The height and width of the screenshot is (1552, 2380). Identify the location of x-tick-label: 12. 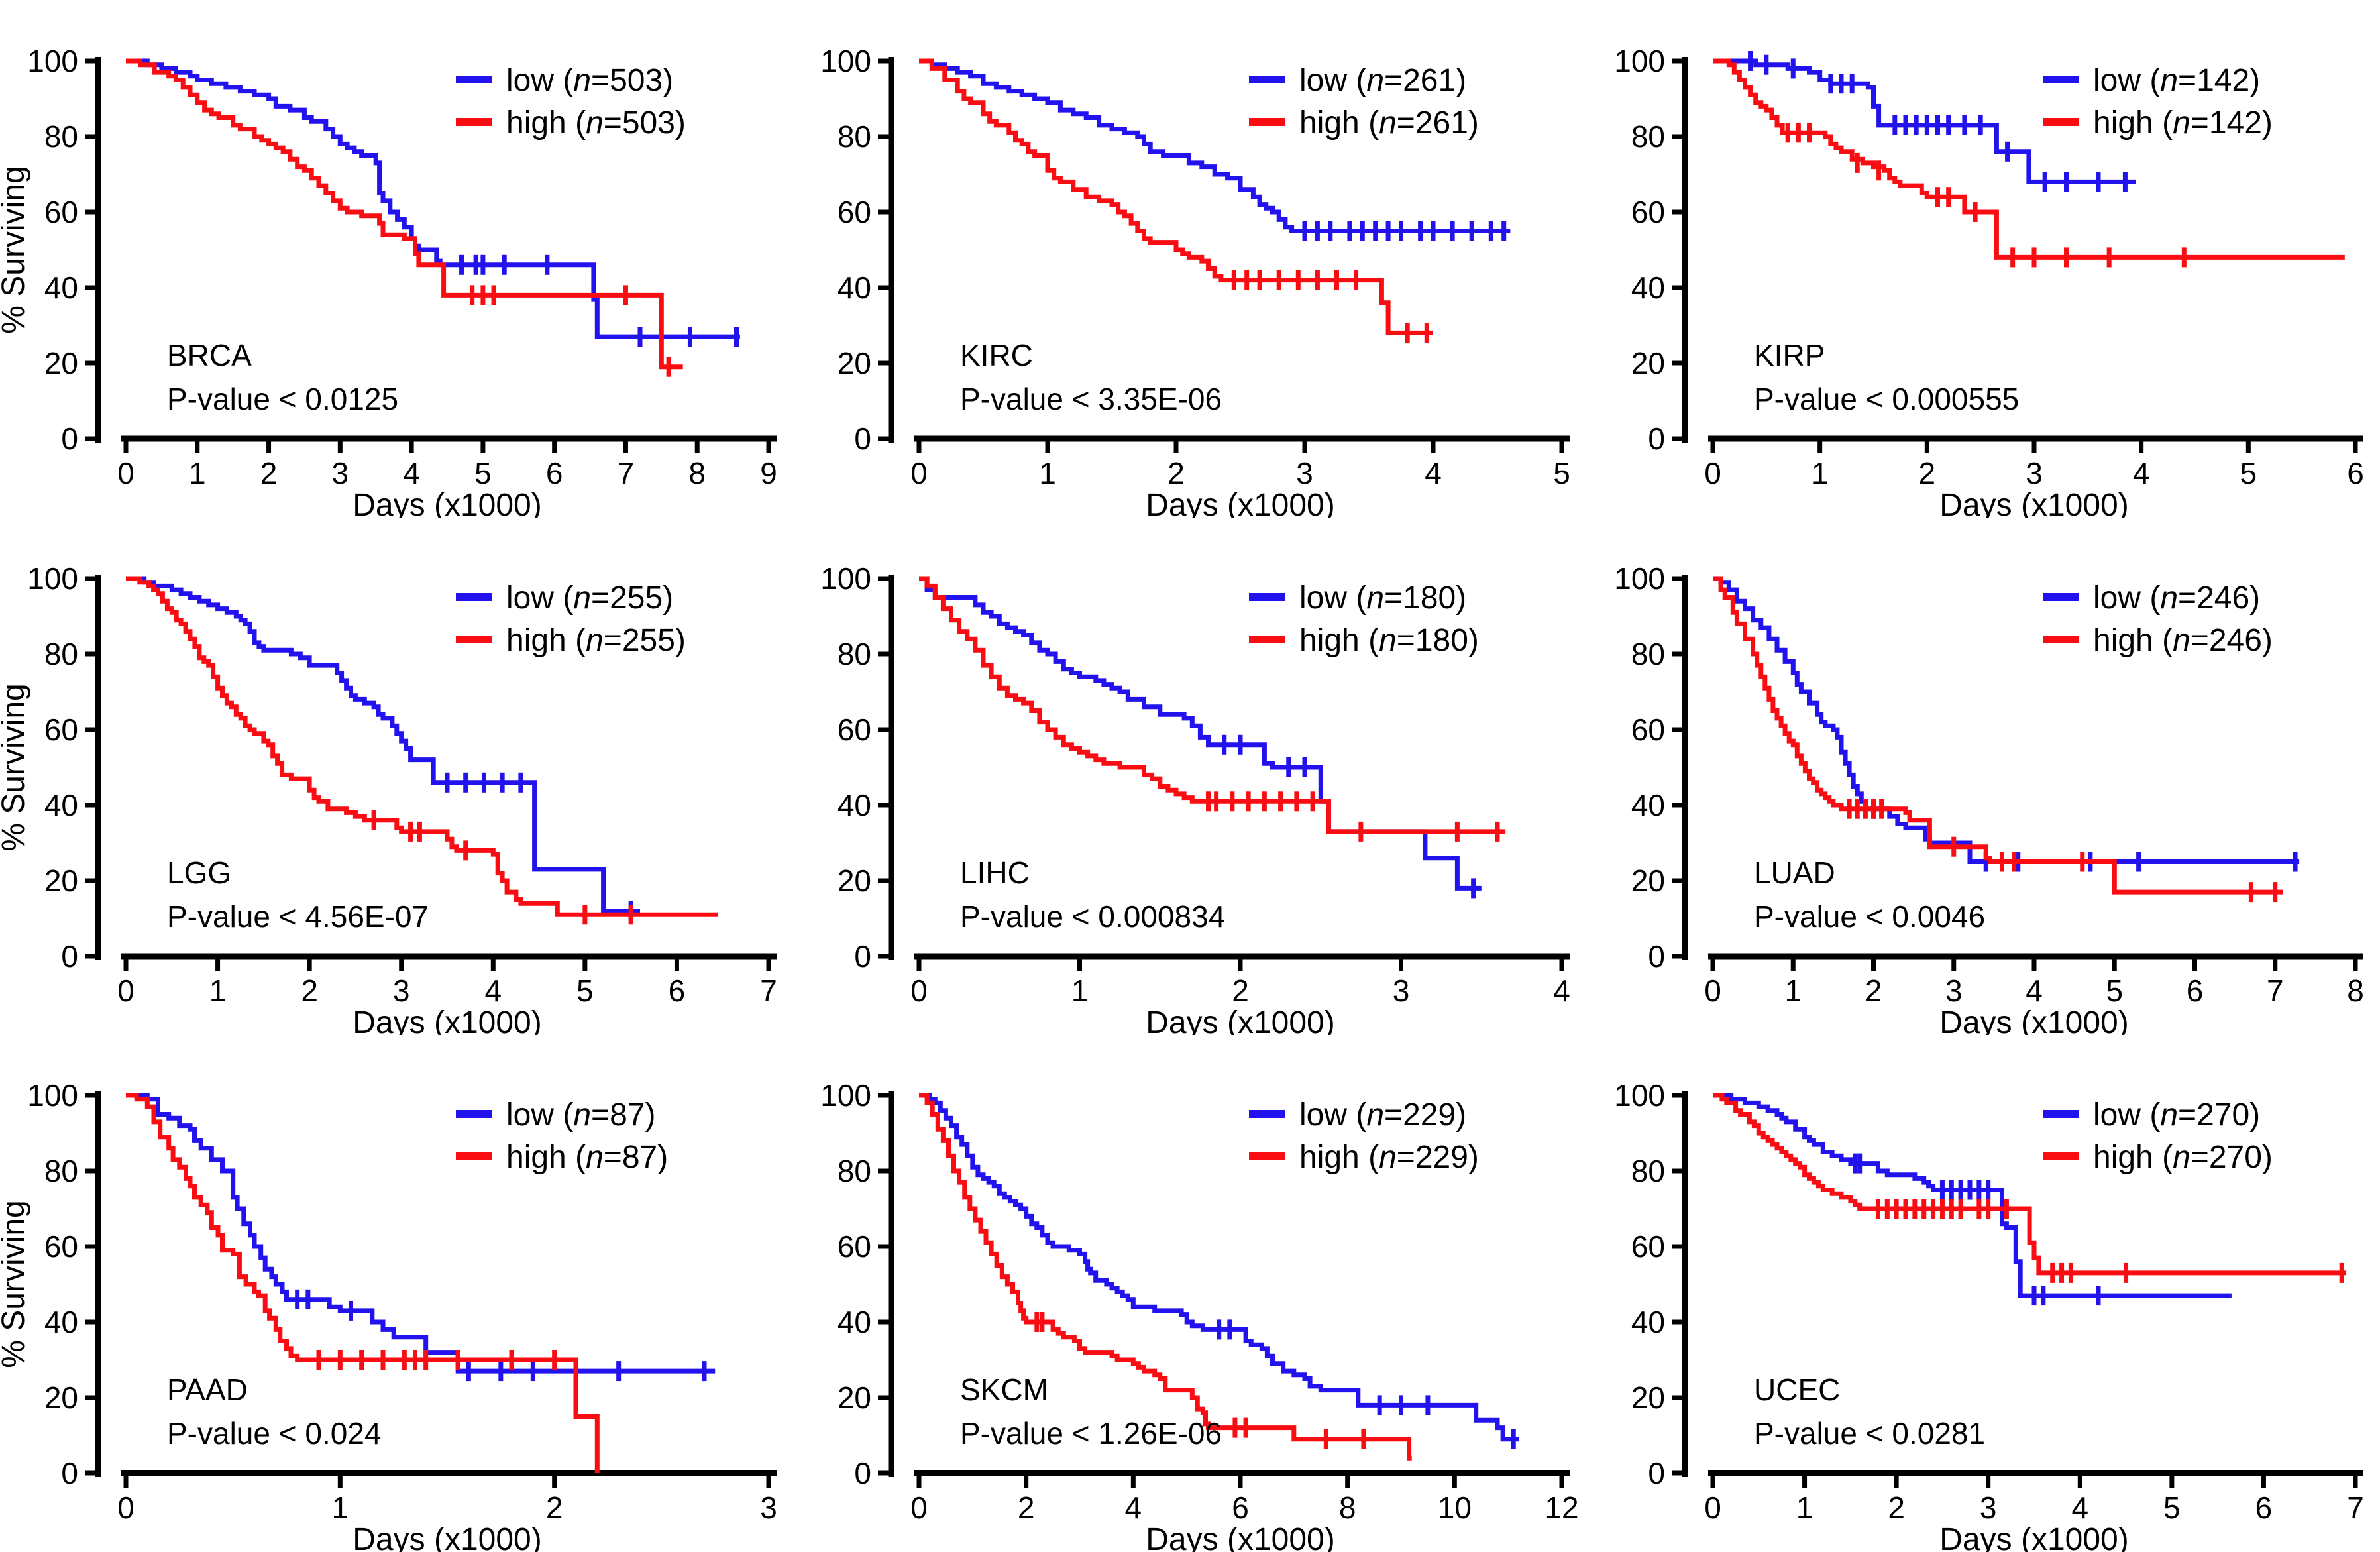
(1561, 1507).